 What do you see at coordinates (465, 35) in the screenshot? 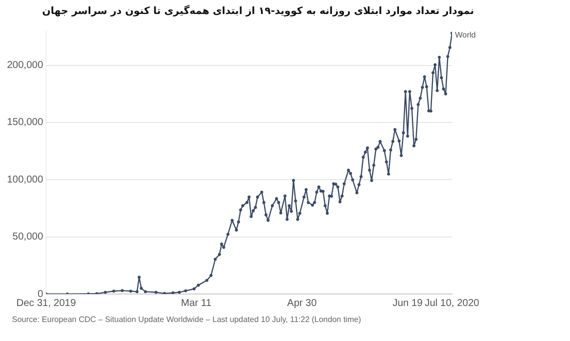
I see `series-label: World` at bounding box center [465, 35].